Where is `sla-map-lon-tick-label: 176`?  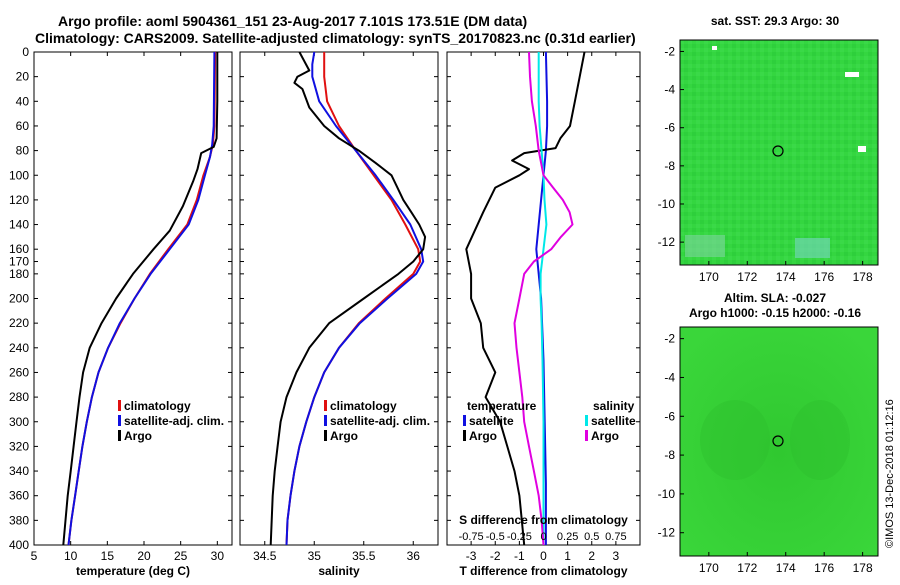
sla-map-lon-tick-label: 176 is located at coordinates (824, 568).